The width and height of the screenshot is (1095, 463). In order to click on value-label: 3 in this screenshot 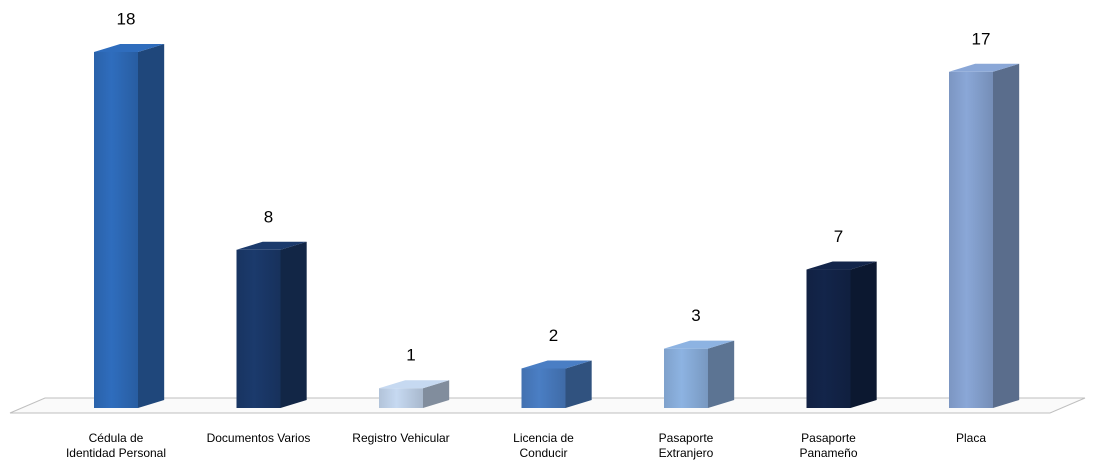, I will do `click(695, 315)`.